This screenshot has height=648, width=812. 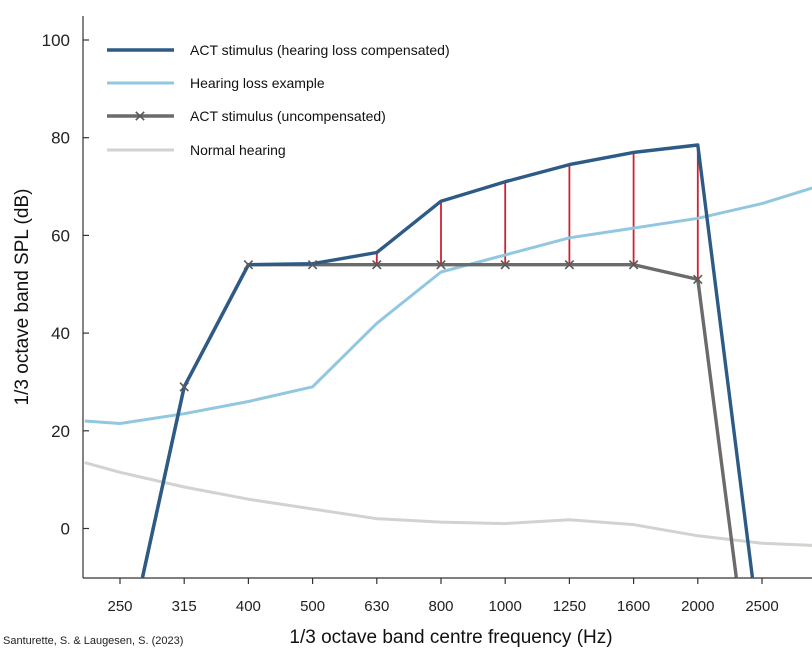 I want to click on legend-item-act-stimulus-uncompensated: ACT stimulus (uncompensated), so click(x=246, y=116).